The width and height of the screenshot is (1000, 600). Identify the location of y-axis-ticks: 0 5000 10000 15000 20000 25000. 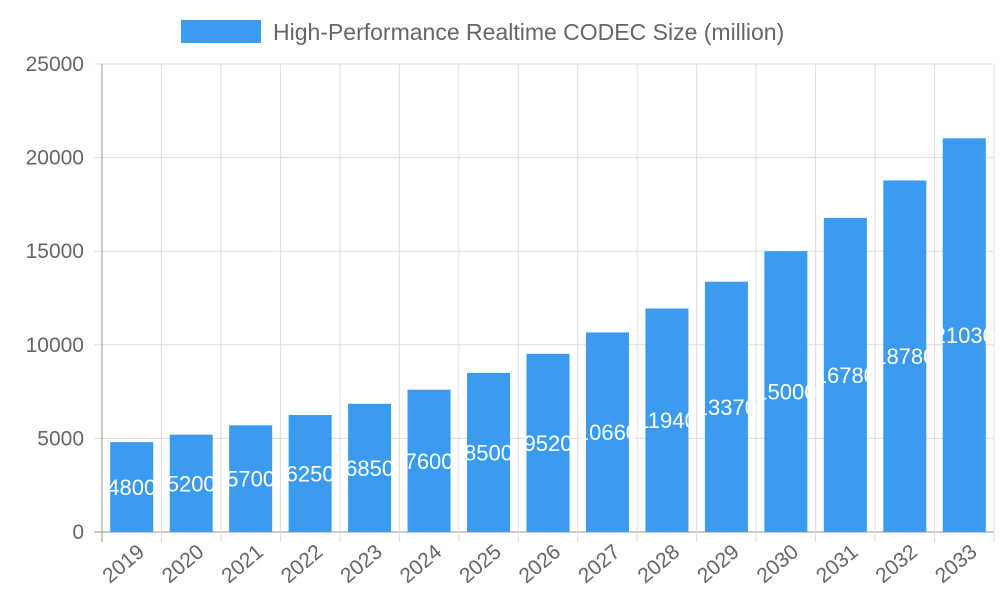
(55, 298).